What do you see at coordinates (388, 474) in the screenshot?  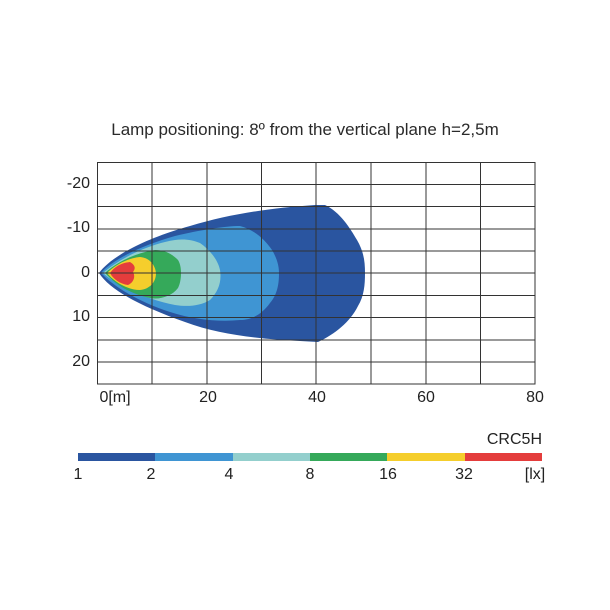 I see `legend-label: 16` at bounding box center [388, 474].